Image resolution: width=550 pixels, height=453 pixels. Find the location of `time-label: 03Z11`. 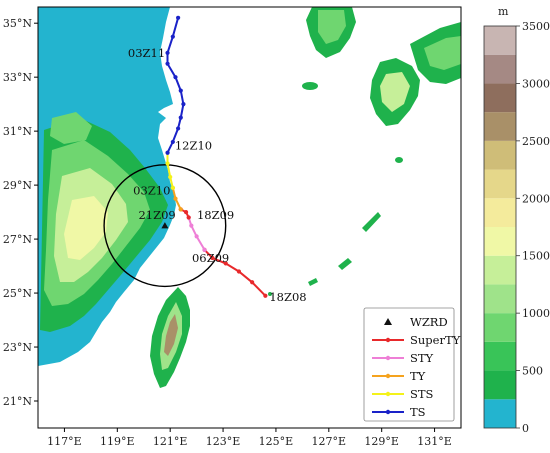

time-label: 03Z11 is located at coordinates (146, 53).